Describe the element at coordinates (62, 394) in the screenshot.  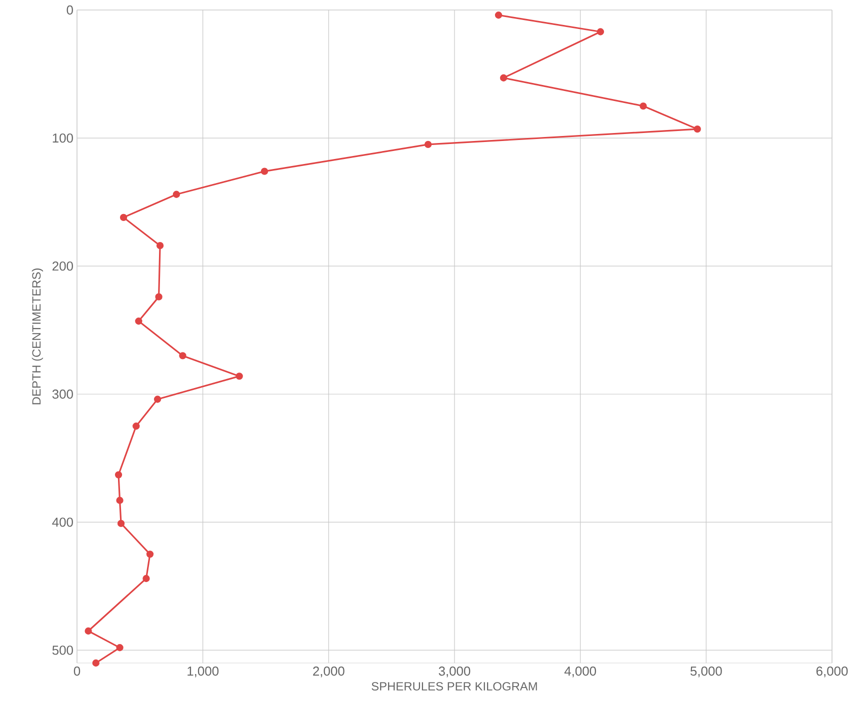
I see `y-tick-label: 300` at that location.